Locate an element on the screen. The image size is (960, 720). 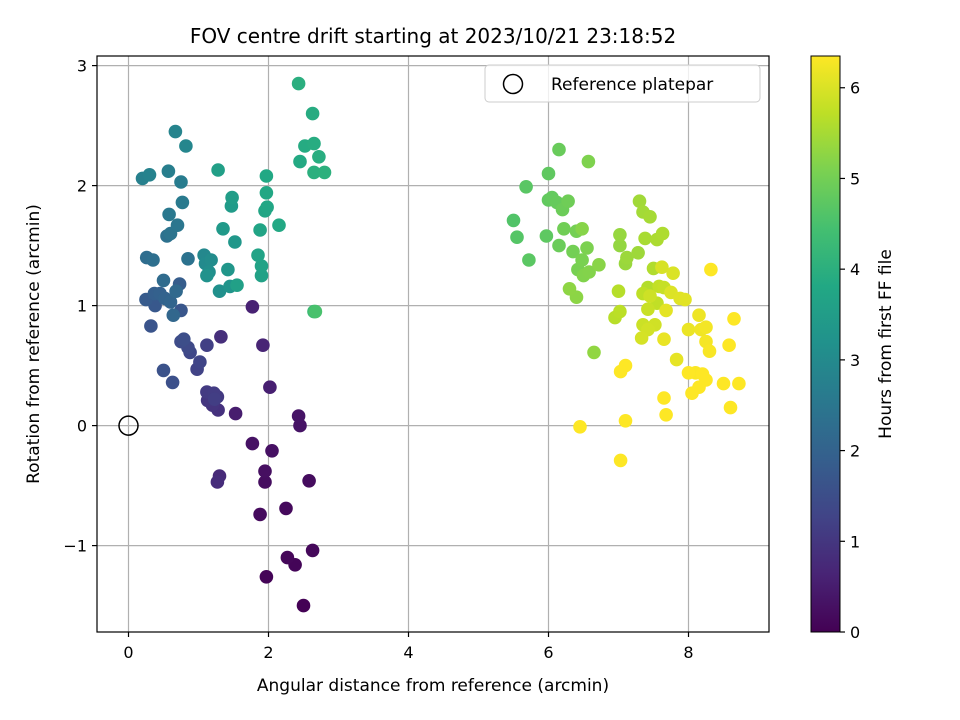
colorbar-tick-label: 1 is located at coordinates (855, 541).